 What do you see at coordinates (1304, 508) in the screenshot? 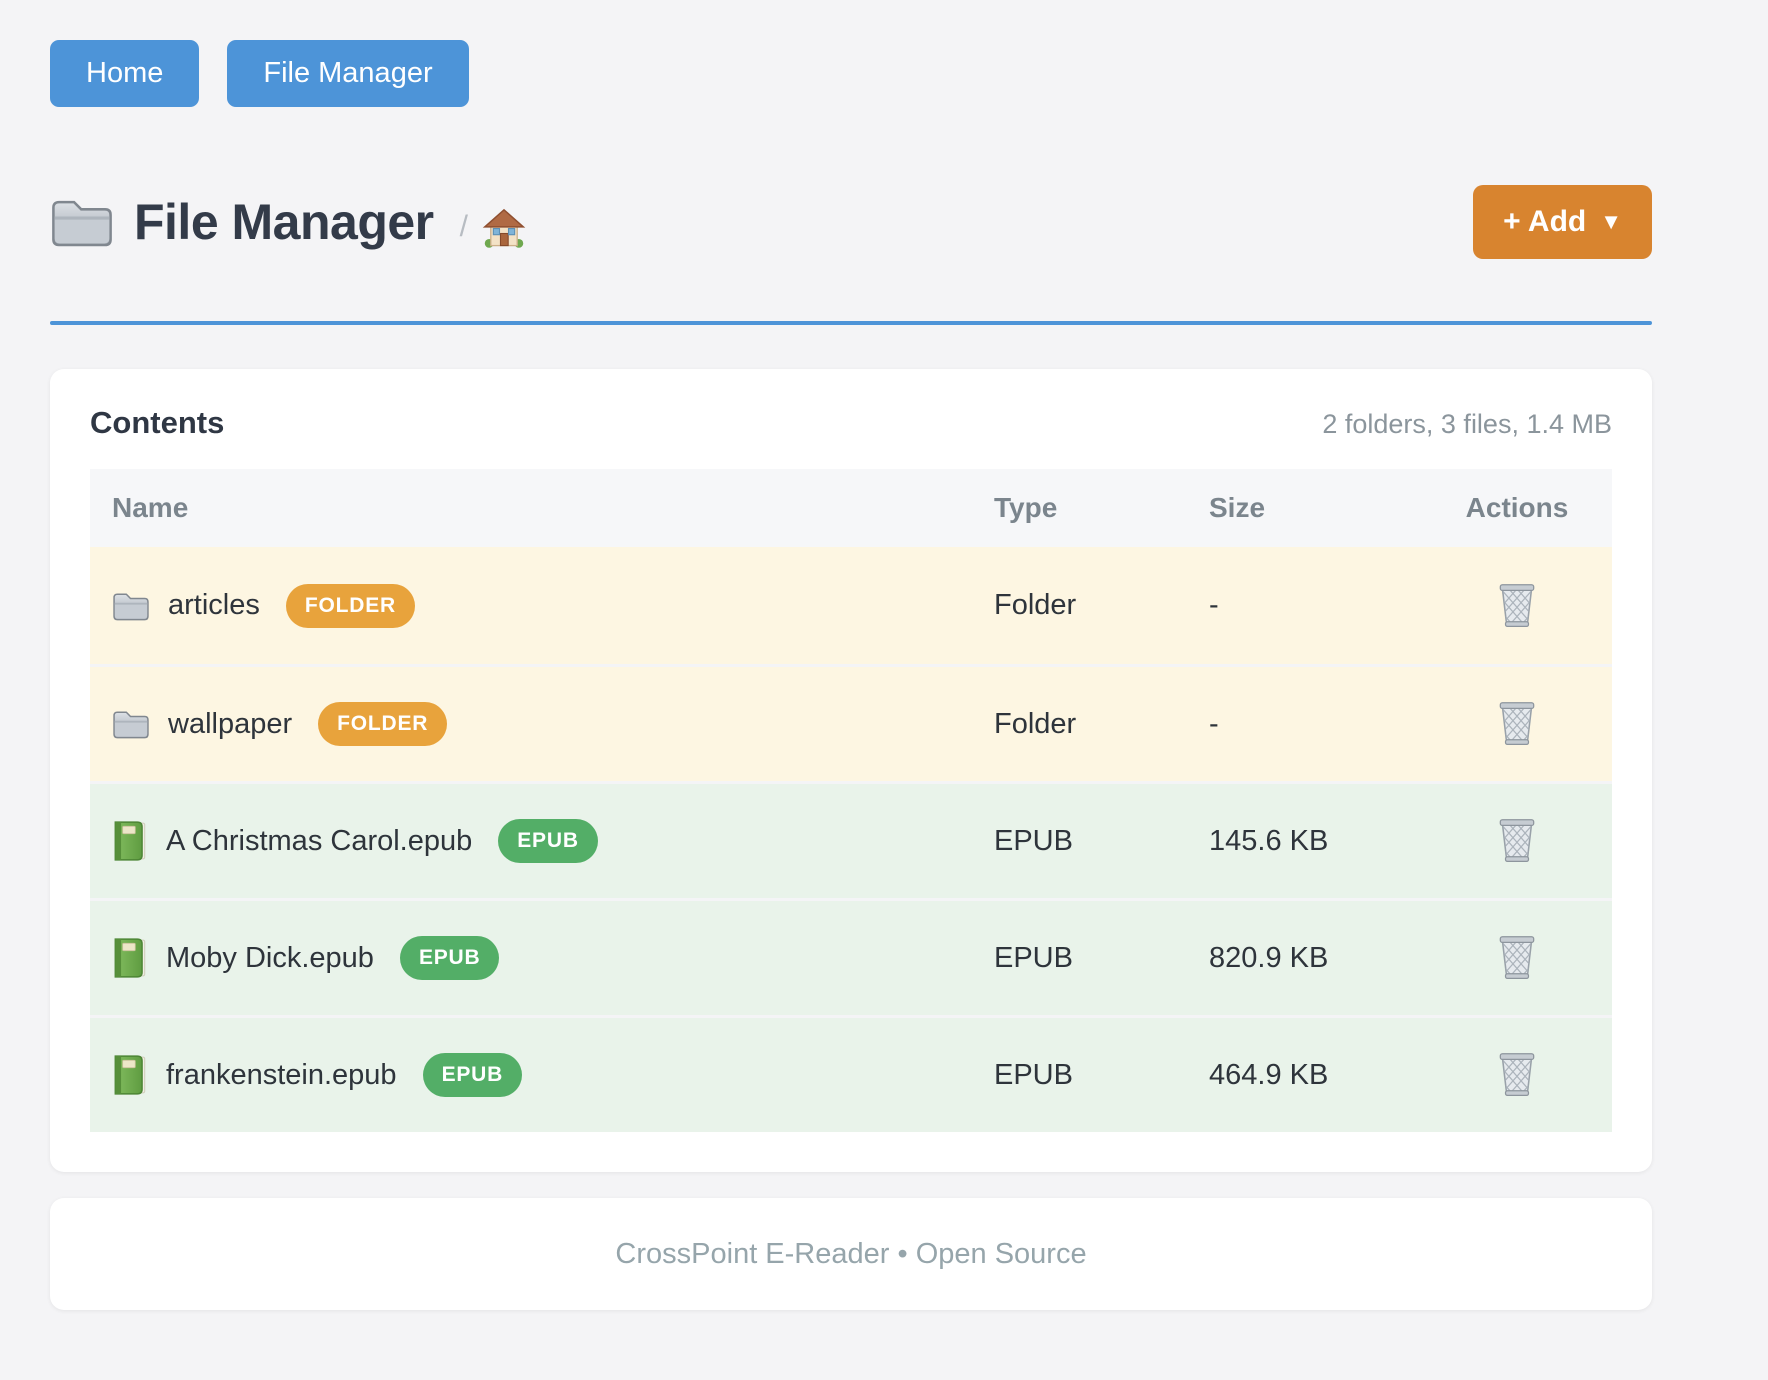
I see `column-header-size: Size` at bounding box center [1304, 508].